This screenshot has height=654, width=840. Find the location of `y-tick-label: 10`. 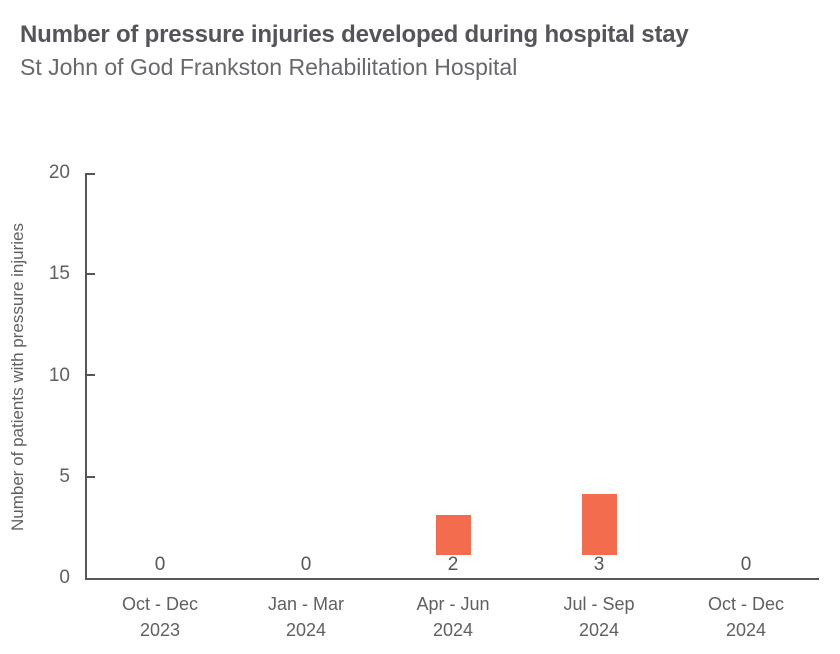

y-tick-label: 10 is located at coordinates (59, 375).